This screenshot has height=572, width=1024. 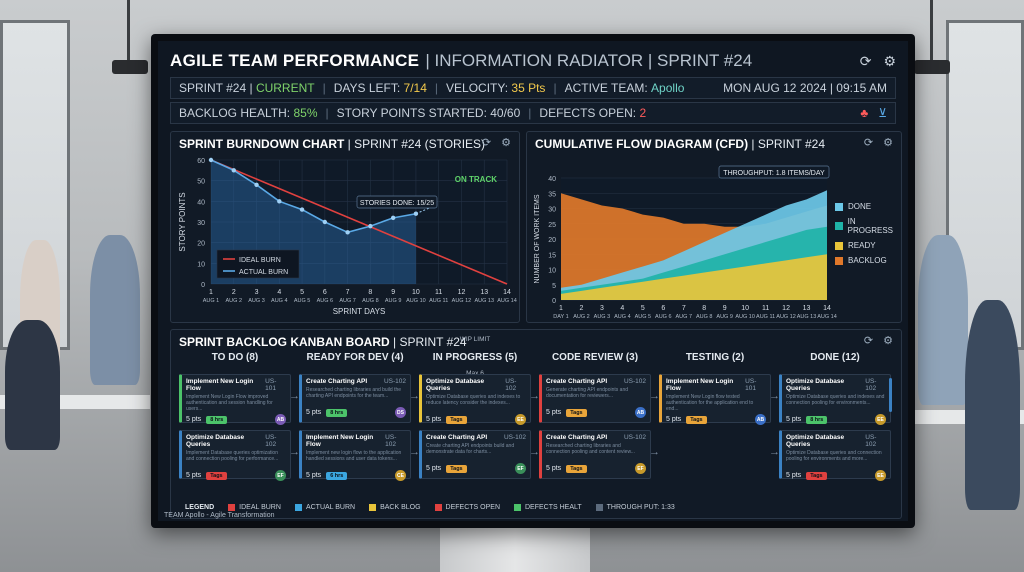 I want to click on burndown-y-tick: 20, so click(x=201, y=244).